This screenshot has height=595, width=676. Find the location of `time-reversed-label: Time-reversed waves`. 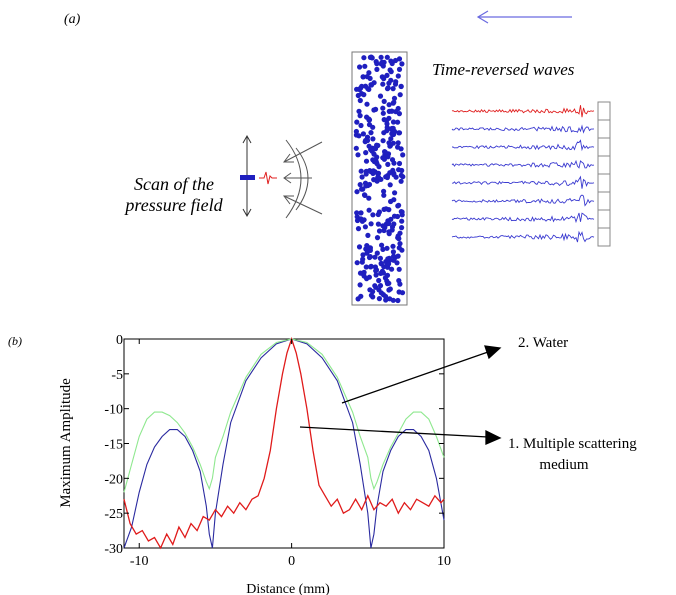

time-reversed-label: Time-reversed waves is located at coordinates (503, 69).